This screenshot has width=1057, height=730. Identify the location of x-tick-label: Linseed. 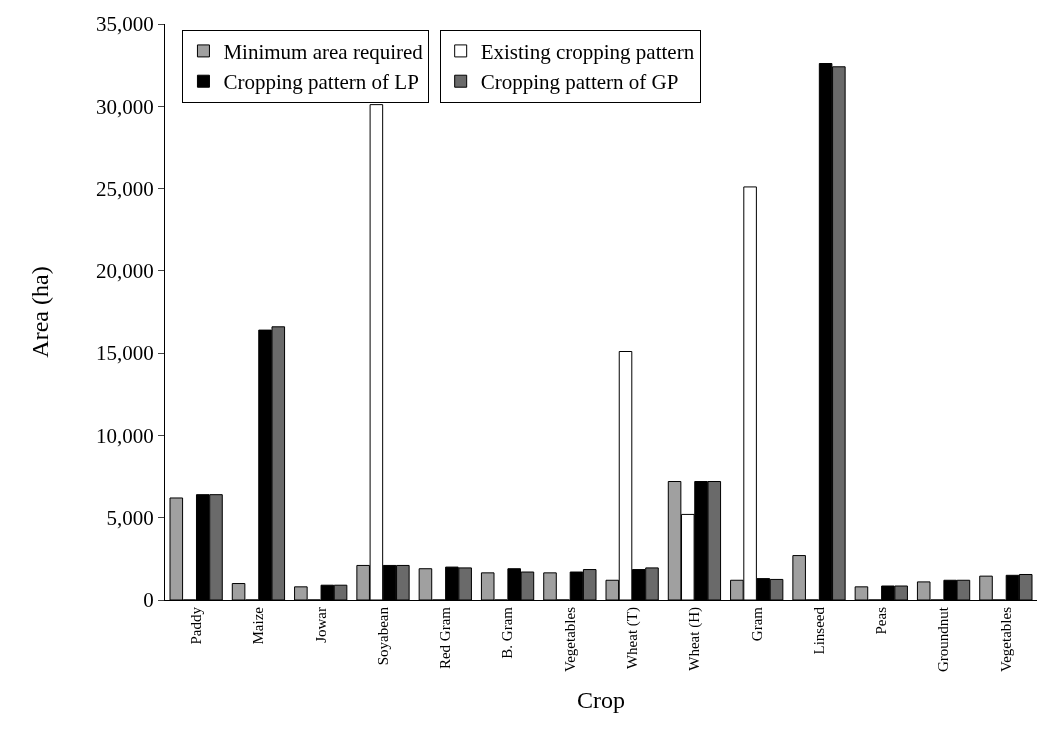
(818, 630).